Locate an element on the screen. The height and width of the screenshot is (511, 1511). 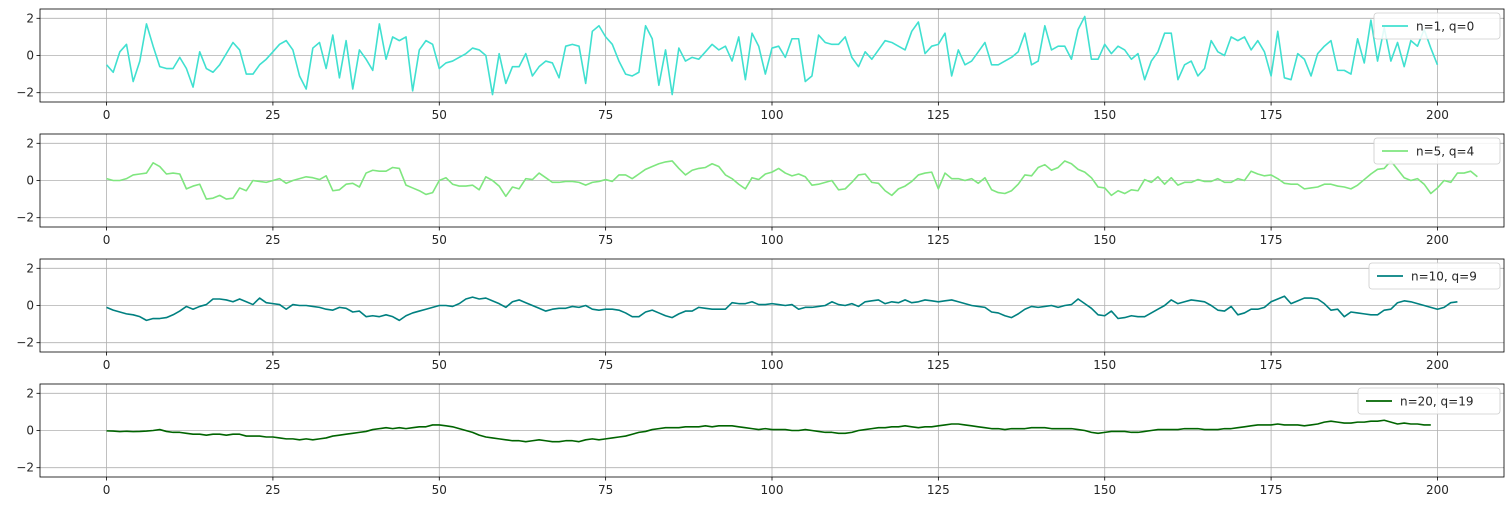
legend: n=20, q=19 is located at coordinates (1429, 401).